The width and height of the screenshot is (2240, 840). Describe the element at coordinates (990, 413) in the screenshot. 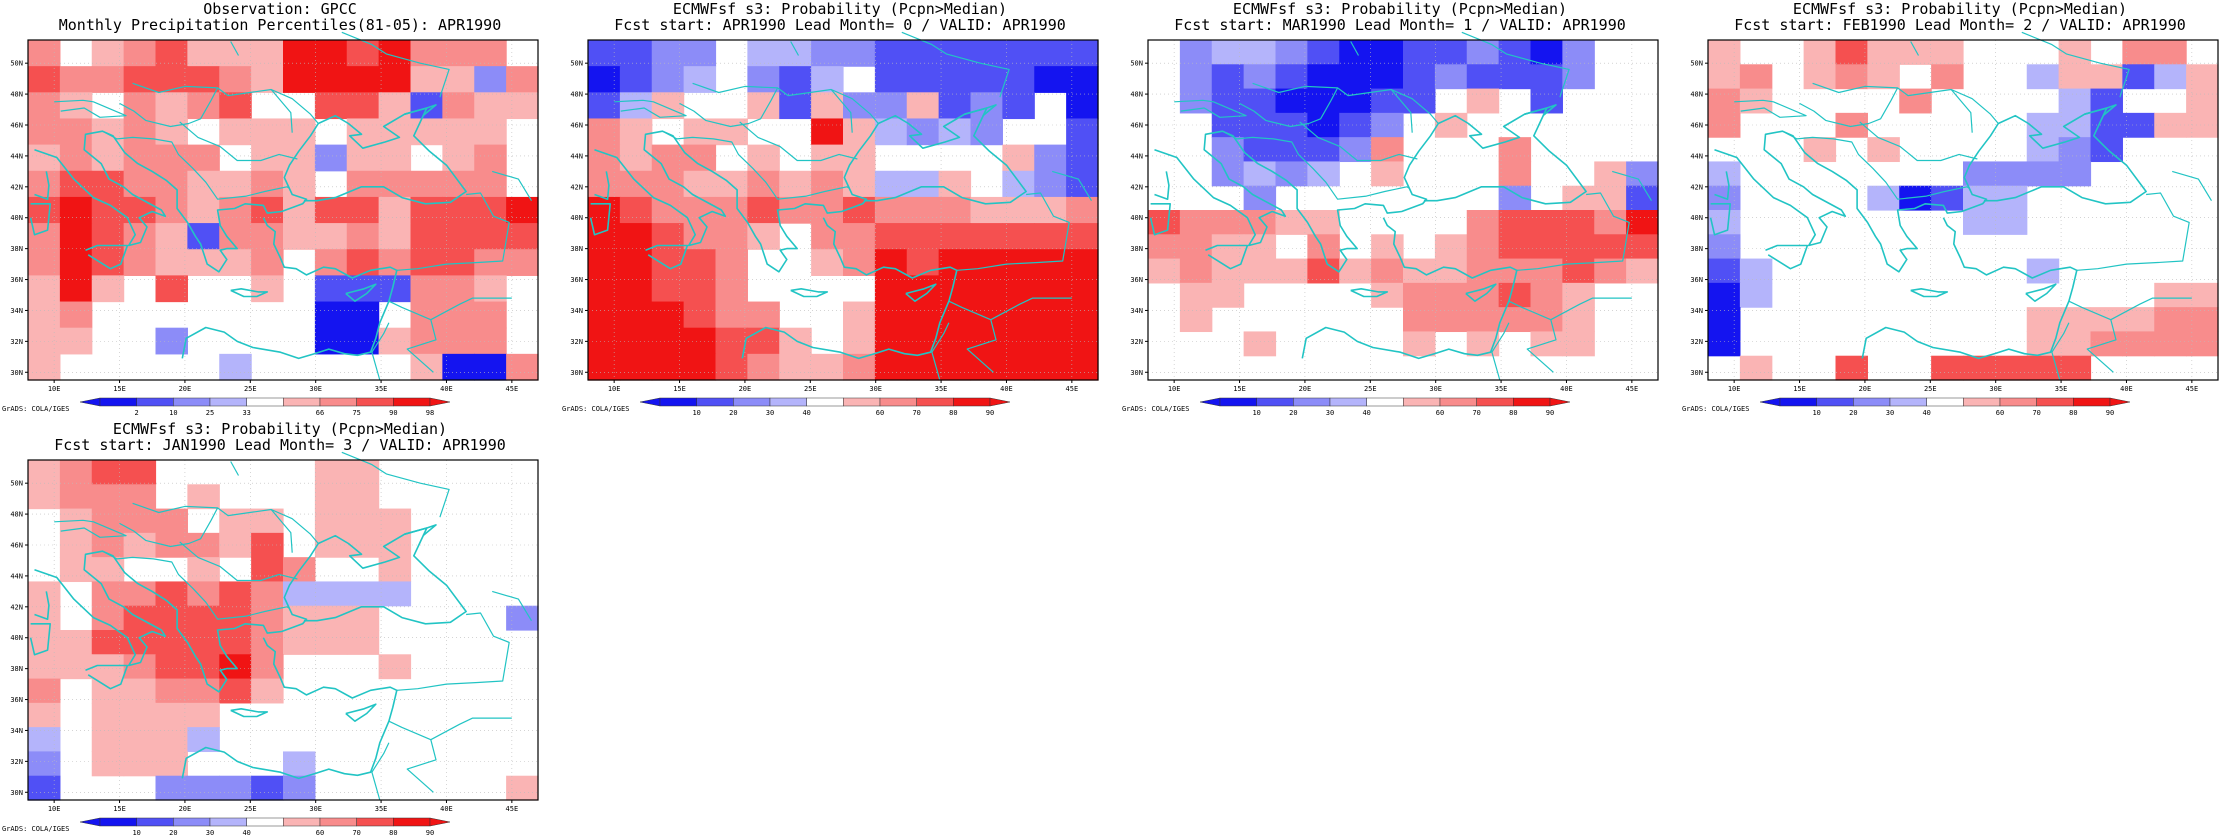

I see `colorbar-label: 90` at that location.